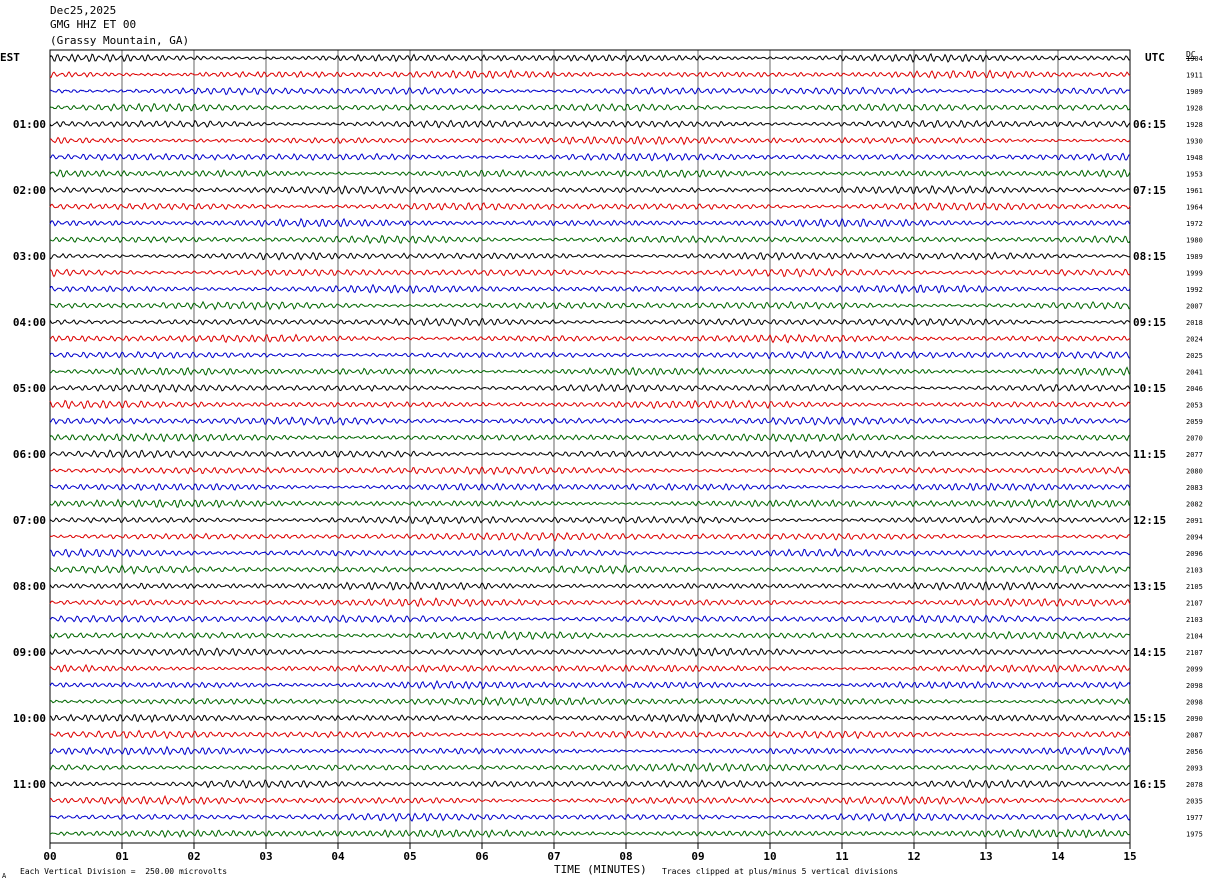 Image resolution: width=1210 pixels, height=886 pixels. Describe the element at coordinates (1194, 422) in the screenshot. I see `dc-offset-label: 2059` at that location.